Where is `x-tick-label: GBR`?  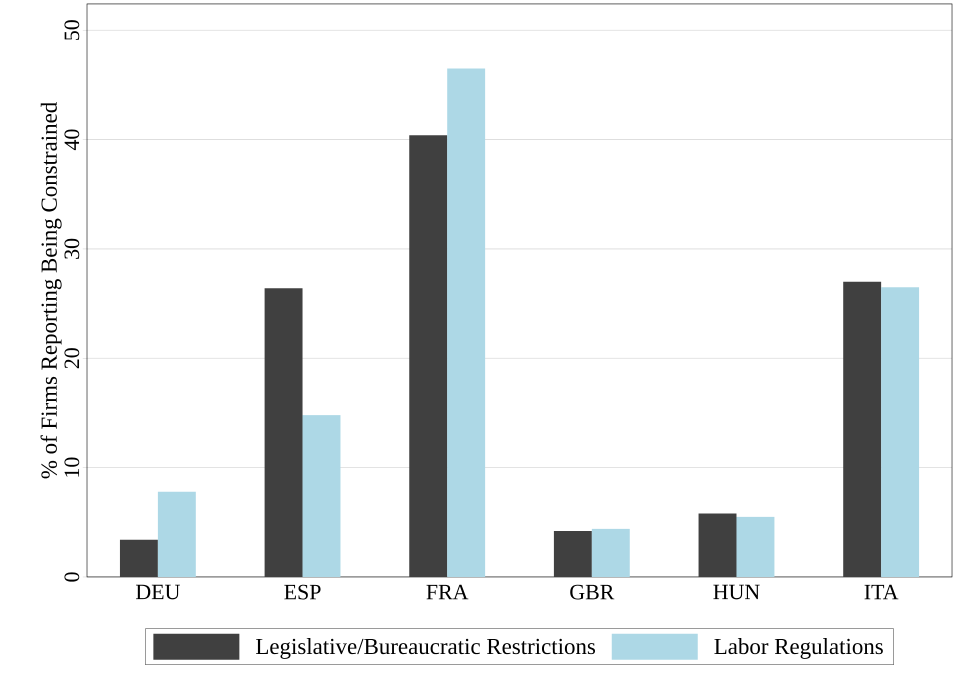
x-tick-label: GBR is located at coordinates (592, 592).